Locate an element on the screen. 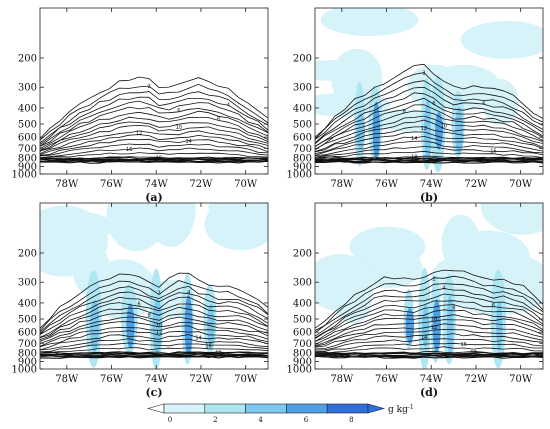 Image resolution: width=550 pixels, height=429 pixels. contour-value-label: 14 is located at coordinates (189, 142).